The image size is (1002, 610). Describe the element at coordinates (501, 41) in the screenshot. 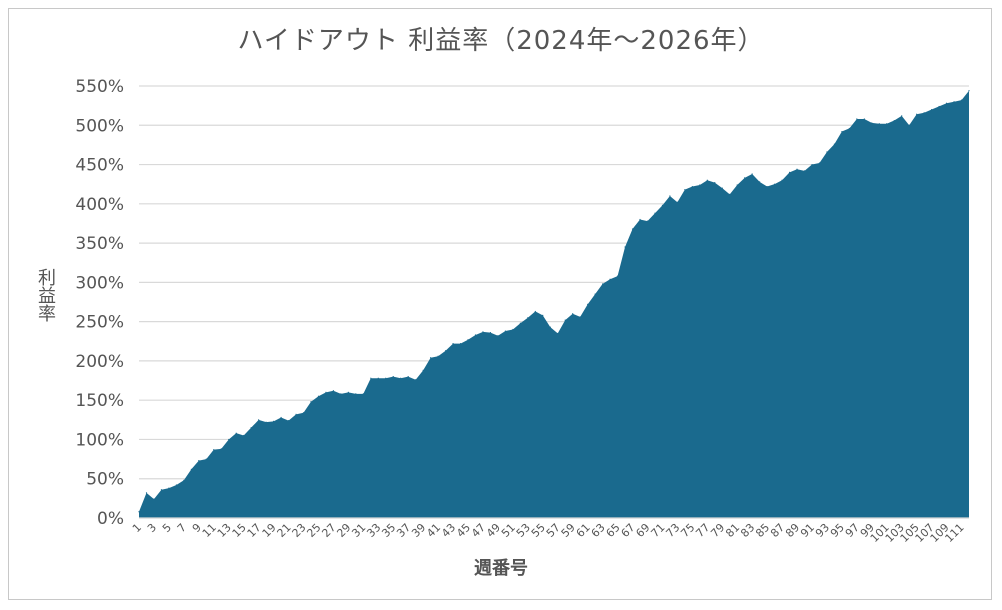

I see `chart-title: ハイドアウト 利益率（2024年～2026年）` at that location.